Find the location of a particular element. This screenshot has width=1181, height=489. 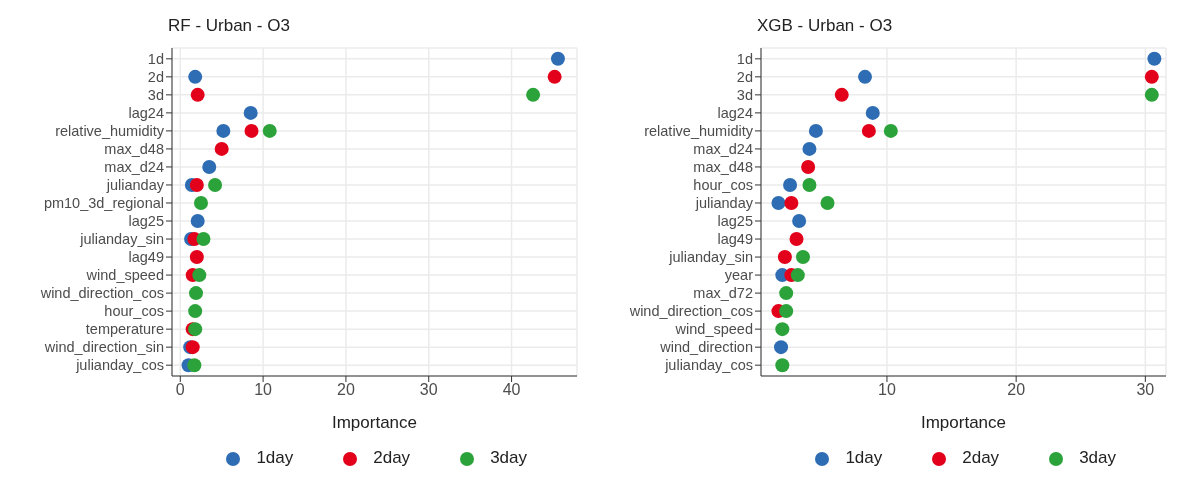

x-tick-label: 0 is located at coordinates (180, 390).